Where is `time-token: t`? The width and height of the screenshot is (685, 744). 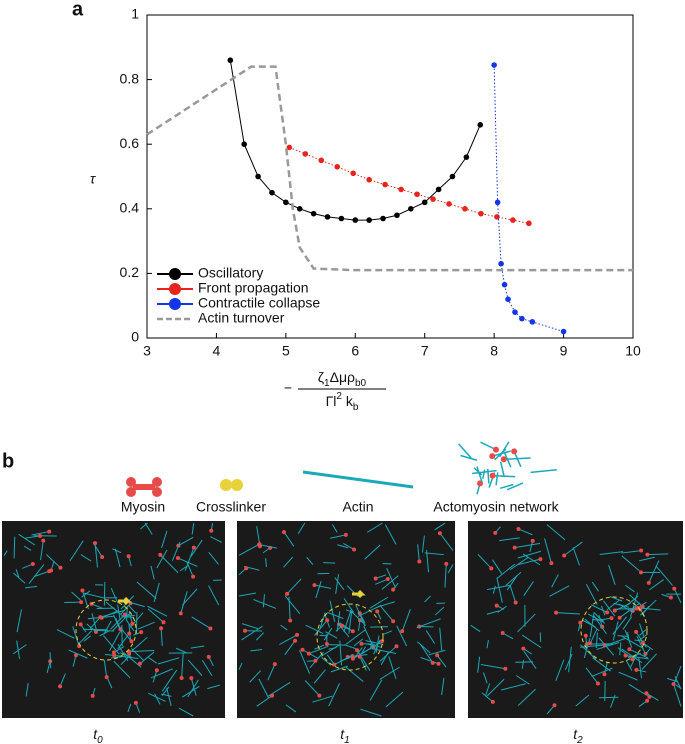
time-token: t is located at coordinates (342, 734).